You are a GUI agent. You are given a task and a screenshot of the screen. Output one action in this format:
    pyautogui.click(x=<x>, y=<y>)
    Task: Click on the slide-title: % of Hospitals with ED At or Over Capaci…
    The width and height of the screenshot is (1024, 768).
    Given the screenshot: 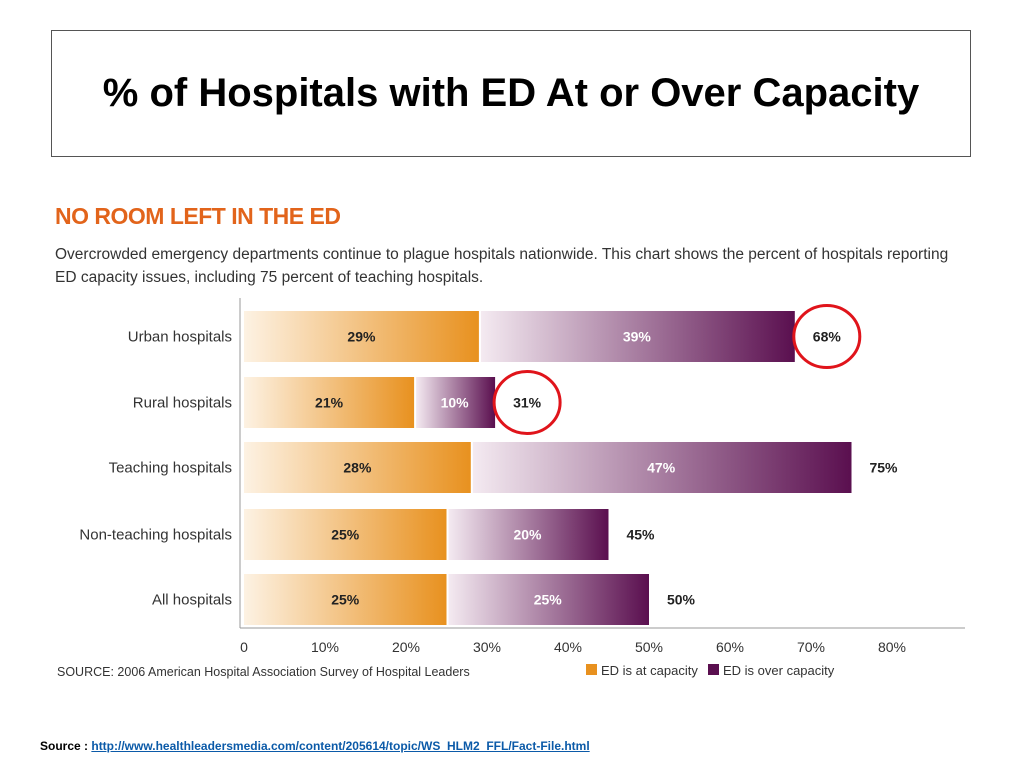 What is the action you would take?
    pyautogui.click(x=511, y=93)
    